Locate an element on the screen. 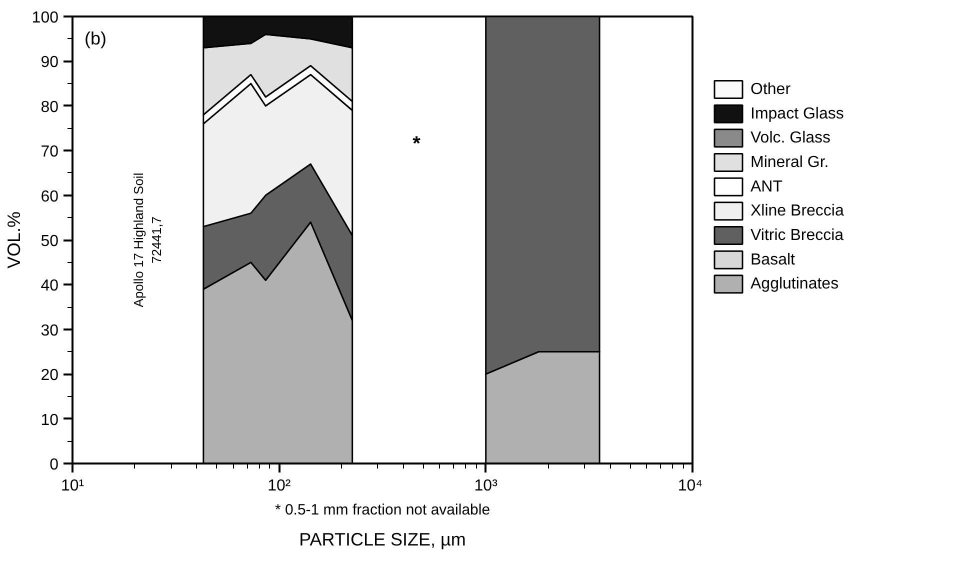 The image size is (964, 573). y-tick-label: 70 is located at coordinates (49, 152).